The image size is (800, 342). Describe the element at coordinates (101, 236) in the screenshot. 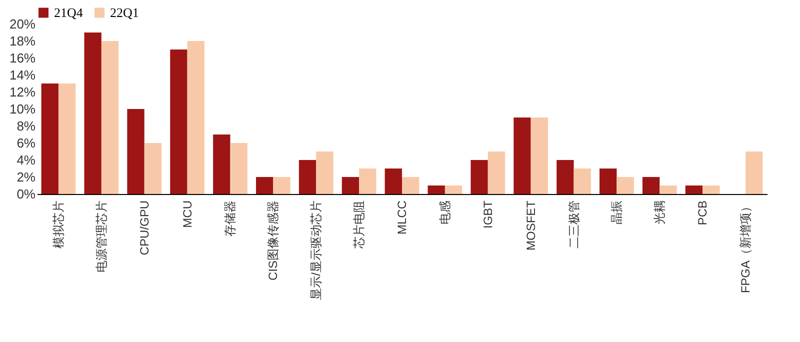

I see `x-tick-label: 电源管理芯片` at that location.